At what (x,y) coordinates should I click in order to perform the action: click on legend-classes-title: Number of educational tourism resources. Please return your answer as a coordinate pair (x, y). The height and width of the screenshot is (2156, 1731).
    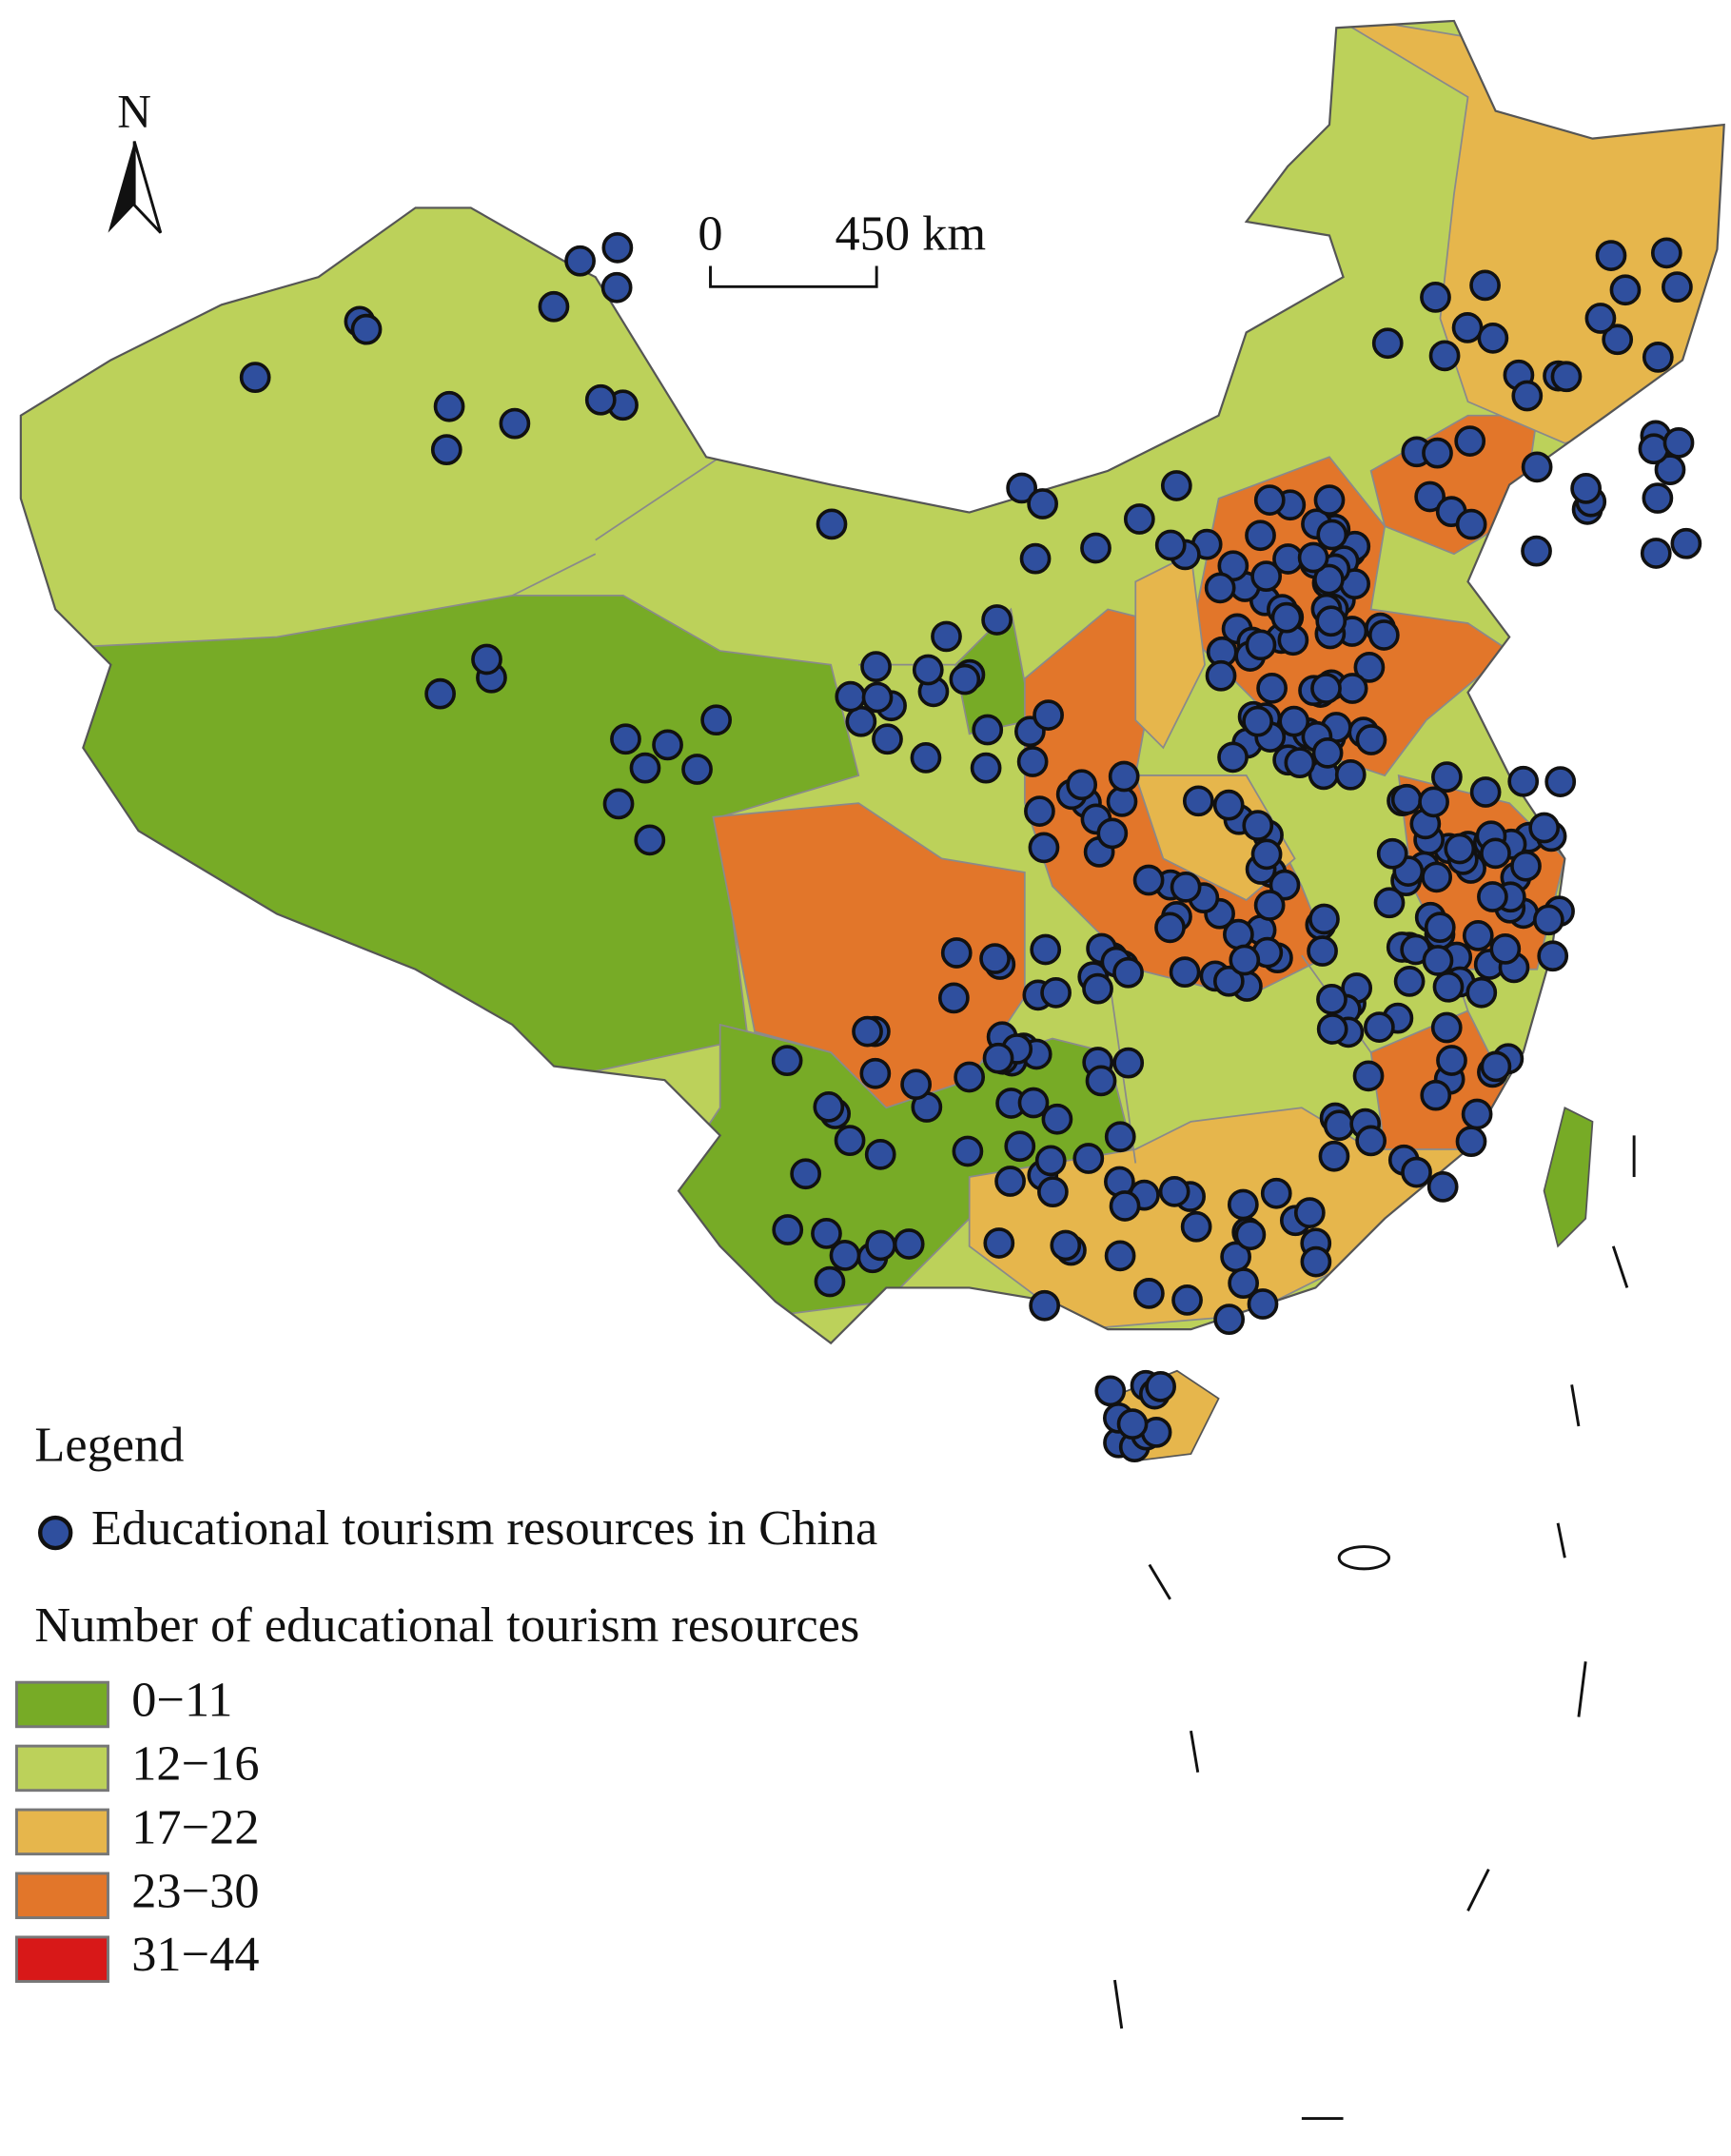
    Looking at the image, I should click on (446, 1625).